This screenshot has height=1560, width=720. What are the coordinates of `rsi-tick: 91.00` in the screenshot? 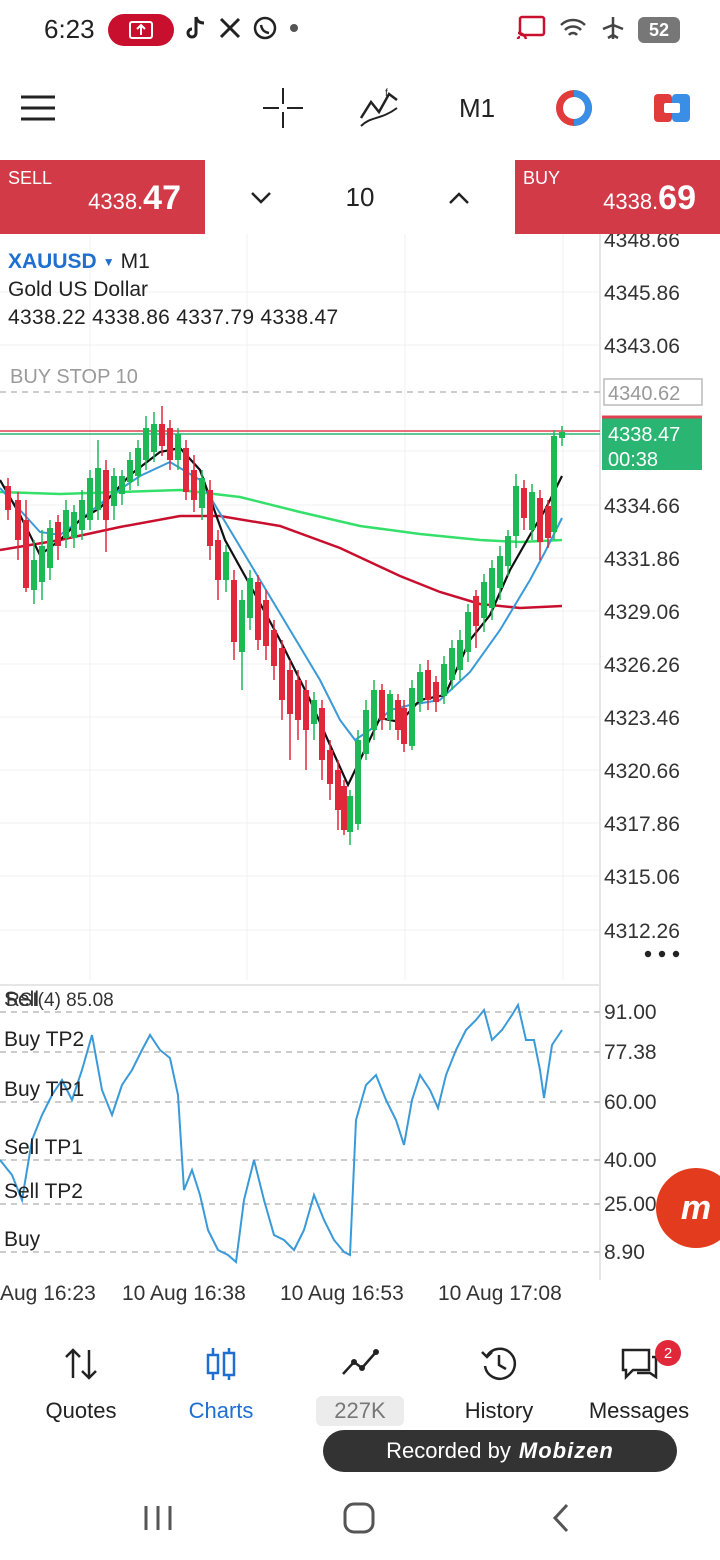 It's located at (630, 1012).